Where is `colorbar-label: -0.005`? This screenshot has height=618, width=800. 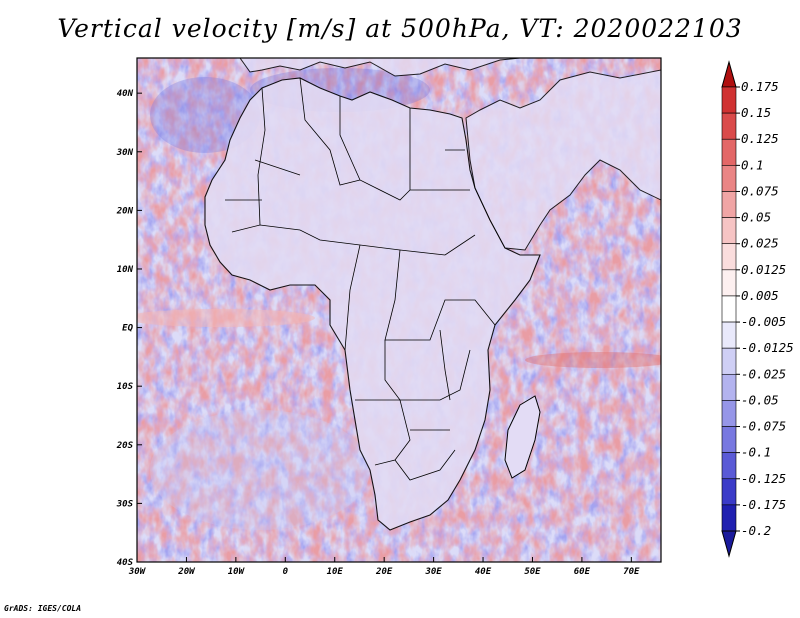 colorbar-label: -0.005 is located at coordinates (763, 321).